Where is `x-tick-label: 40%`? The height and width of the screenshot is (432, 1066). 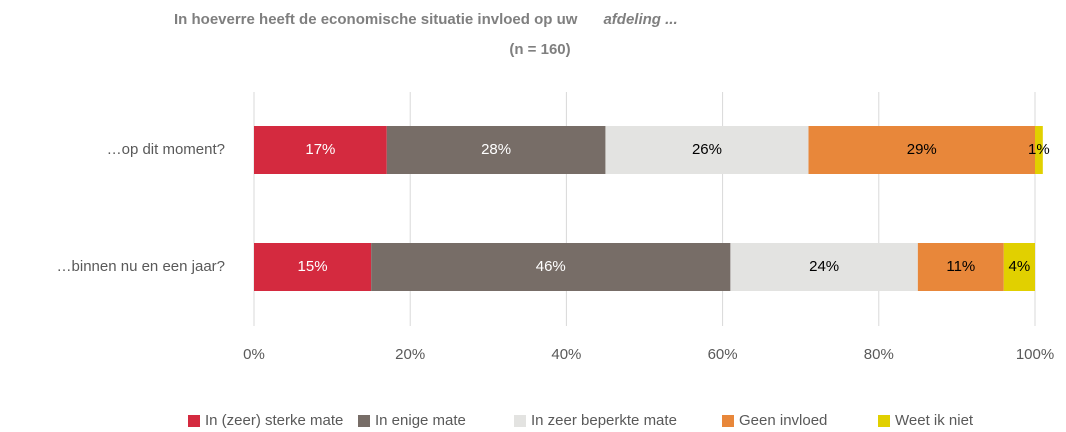 x-tick-label: 40% is located at coordinates (566, 354).